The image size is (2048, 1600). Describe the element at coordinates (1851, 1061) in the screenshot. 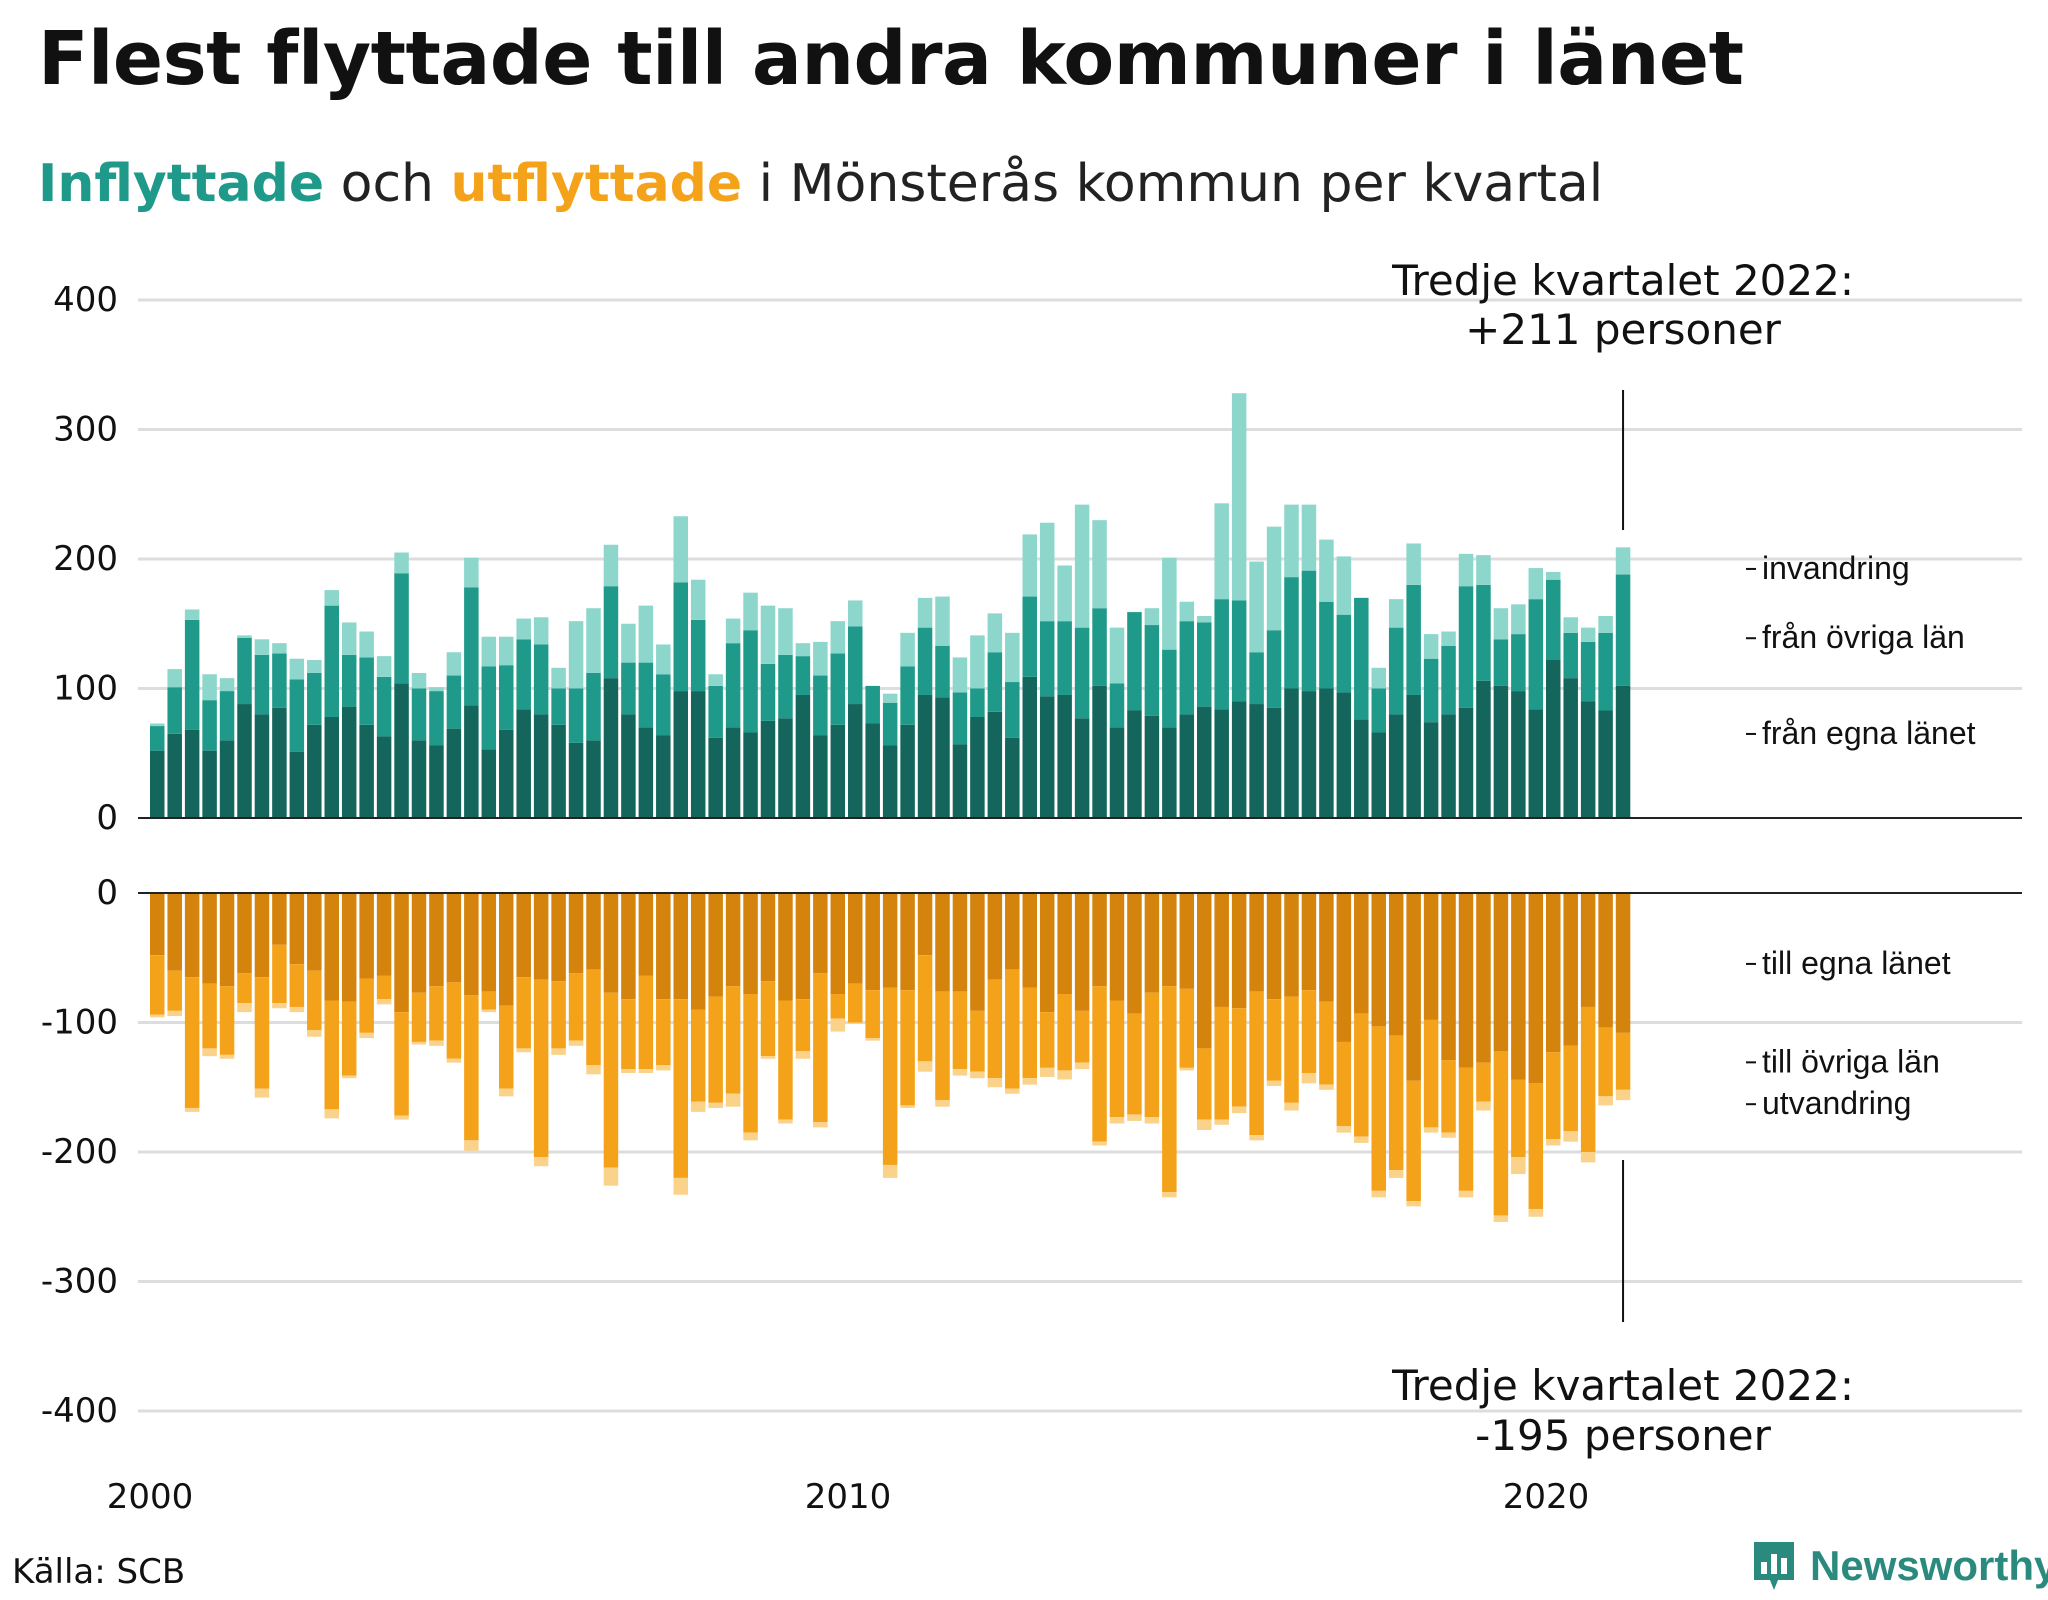

I see `series-label-out-other: till övriga län` at that location.